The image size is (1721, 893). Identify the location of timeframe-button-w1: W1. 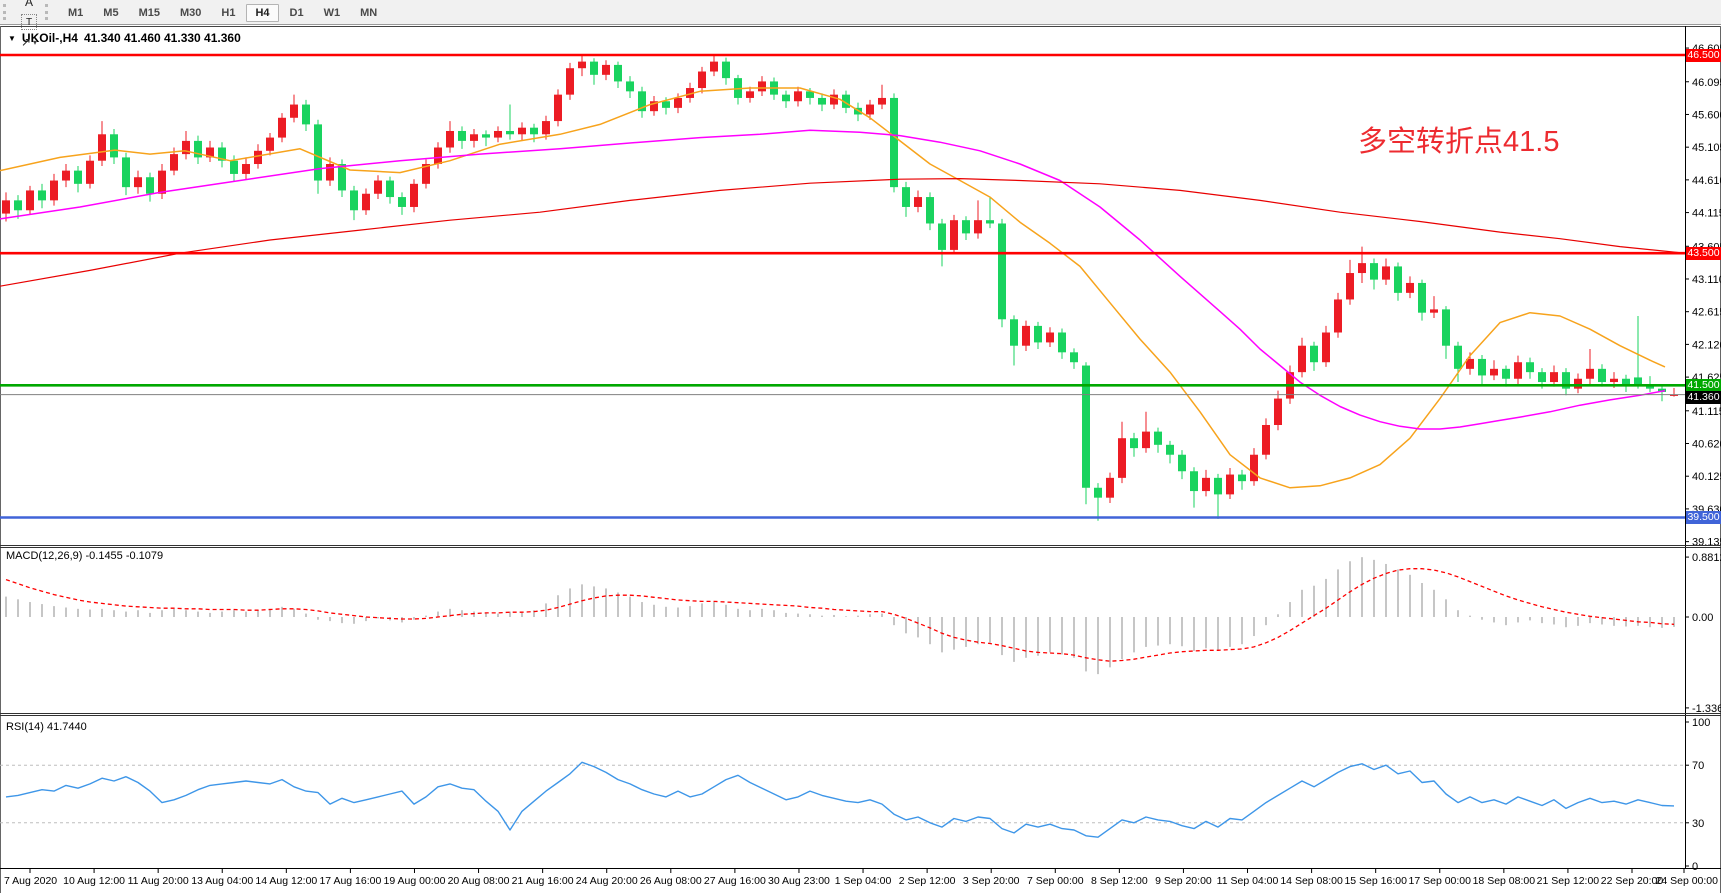
(332, 12).